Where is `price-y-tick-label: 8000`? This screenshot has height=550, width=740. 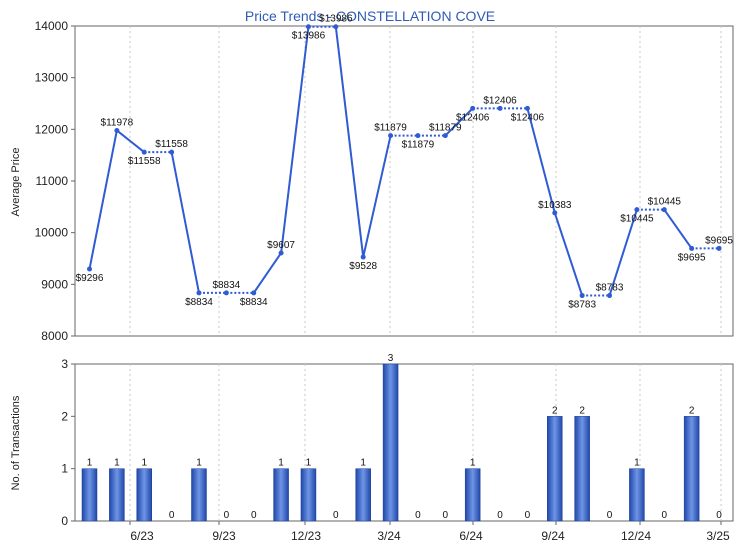
price-y-tick-label: 8000 is located at coordinates (54, 336).